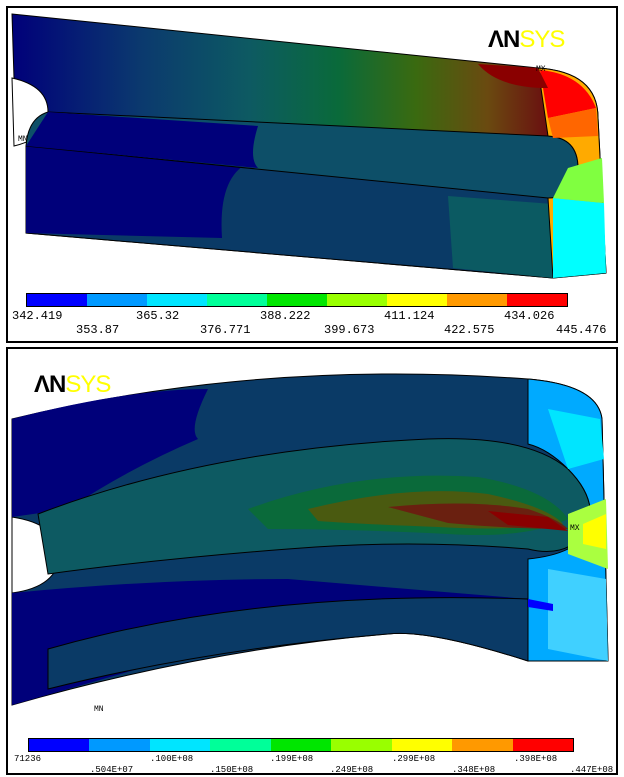  I want to click on legend-label: .249E+08, so click(352, 770).